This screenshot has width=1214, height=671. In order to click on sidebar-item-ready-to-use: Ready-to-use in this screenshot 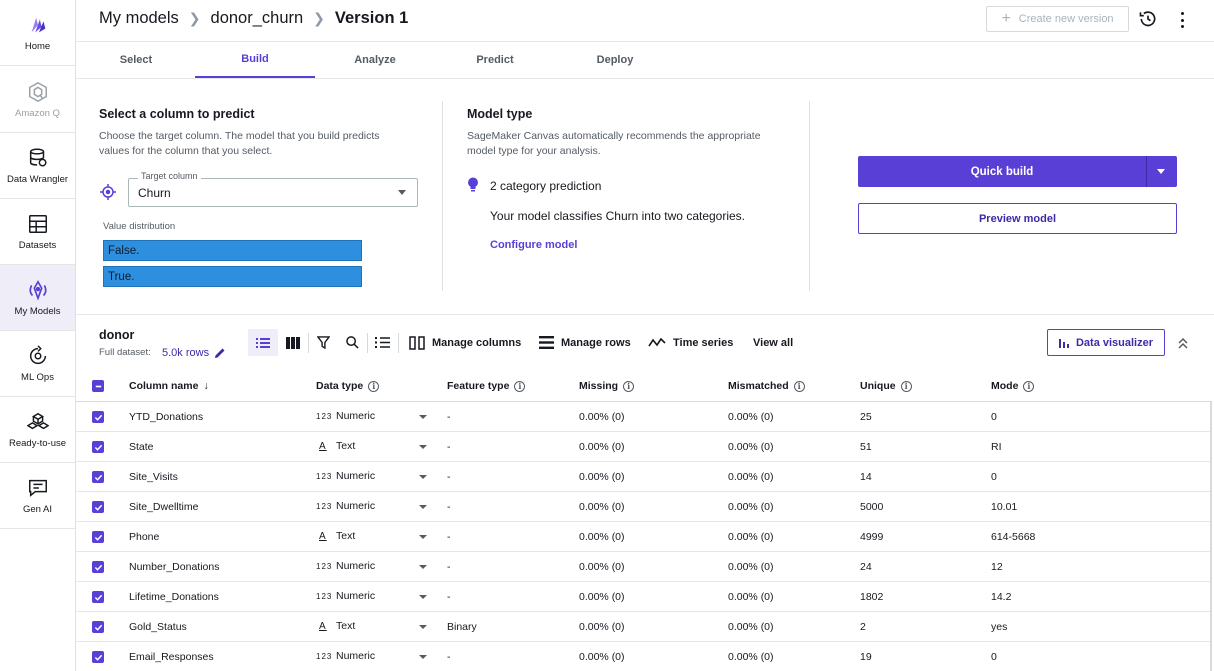, I will do `click(37, 430)`.